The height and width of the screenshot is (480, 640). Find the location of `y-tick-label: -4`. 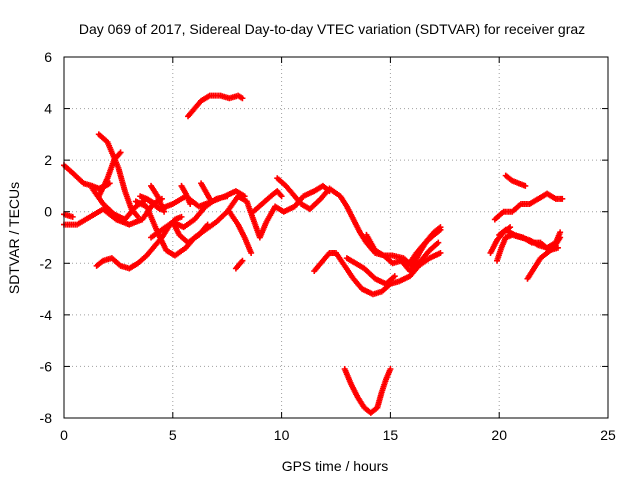

y-tick-label: -4 is located at coordinates (46, 315).